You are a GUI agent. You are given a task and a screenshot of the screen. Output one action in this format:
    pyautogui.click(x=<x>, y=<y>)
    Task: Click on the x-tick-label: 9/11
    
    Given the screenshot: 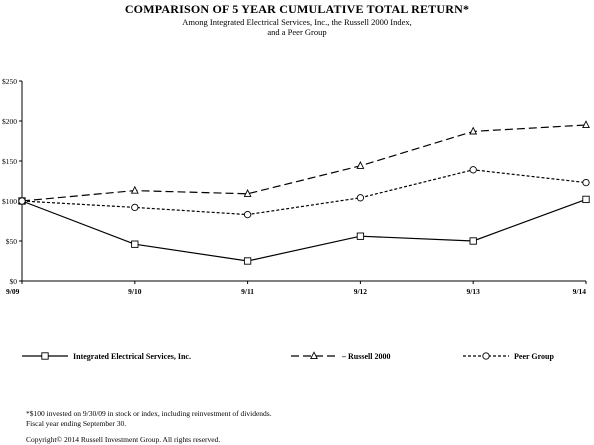 What is the action you would take?
    pyautogui.click(x=247, y=291)
    